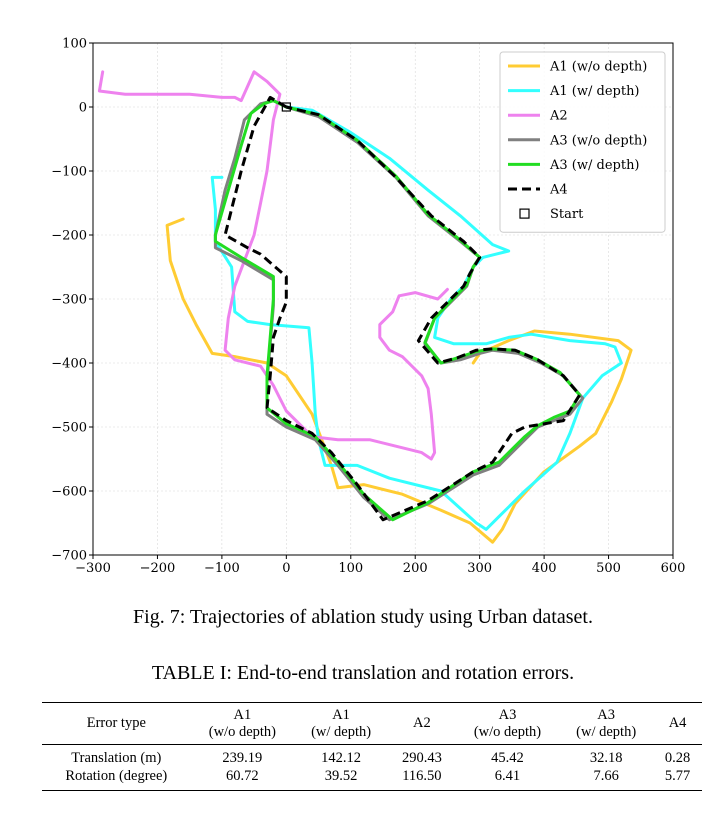 Image resolution: width=726 pixels, height=828 pixels. Describe the element at coordinates (69, 428) in the screenshot. I see `y-tick-label: −500` at that location.